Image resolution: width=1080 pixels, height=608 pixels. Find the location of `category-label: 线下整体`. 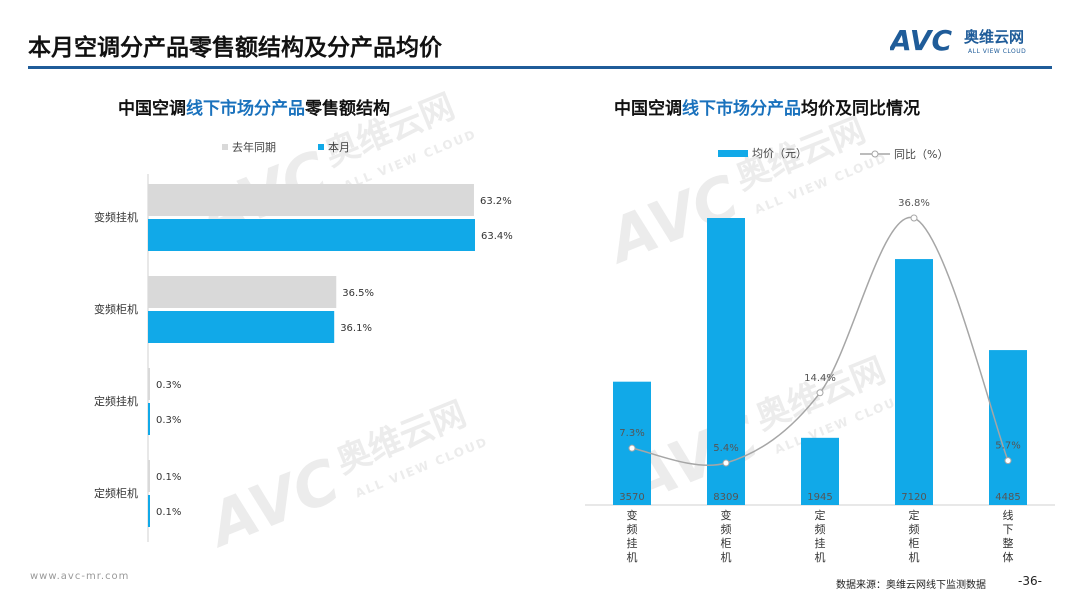

category-label: 线下整体 is located at coordinates (1008, 536).